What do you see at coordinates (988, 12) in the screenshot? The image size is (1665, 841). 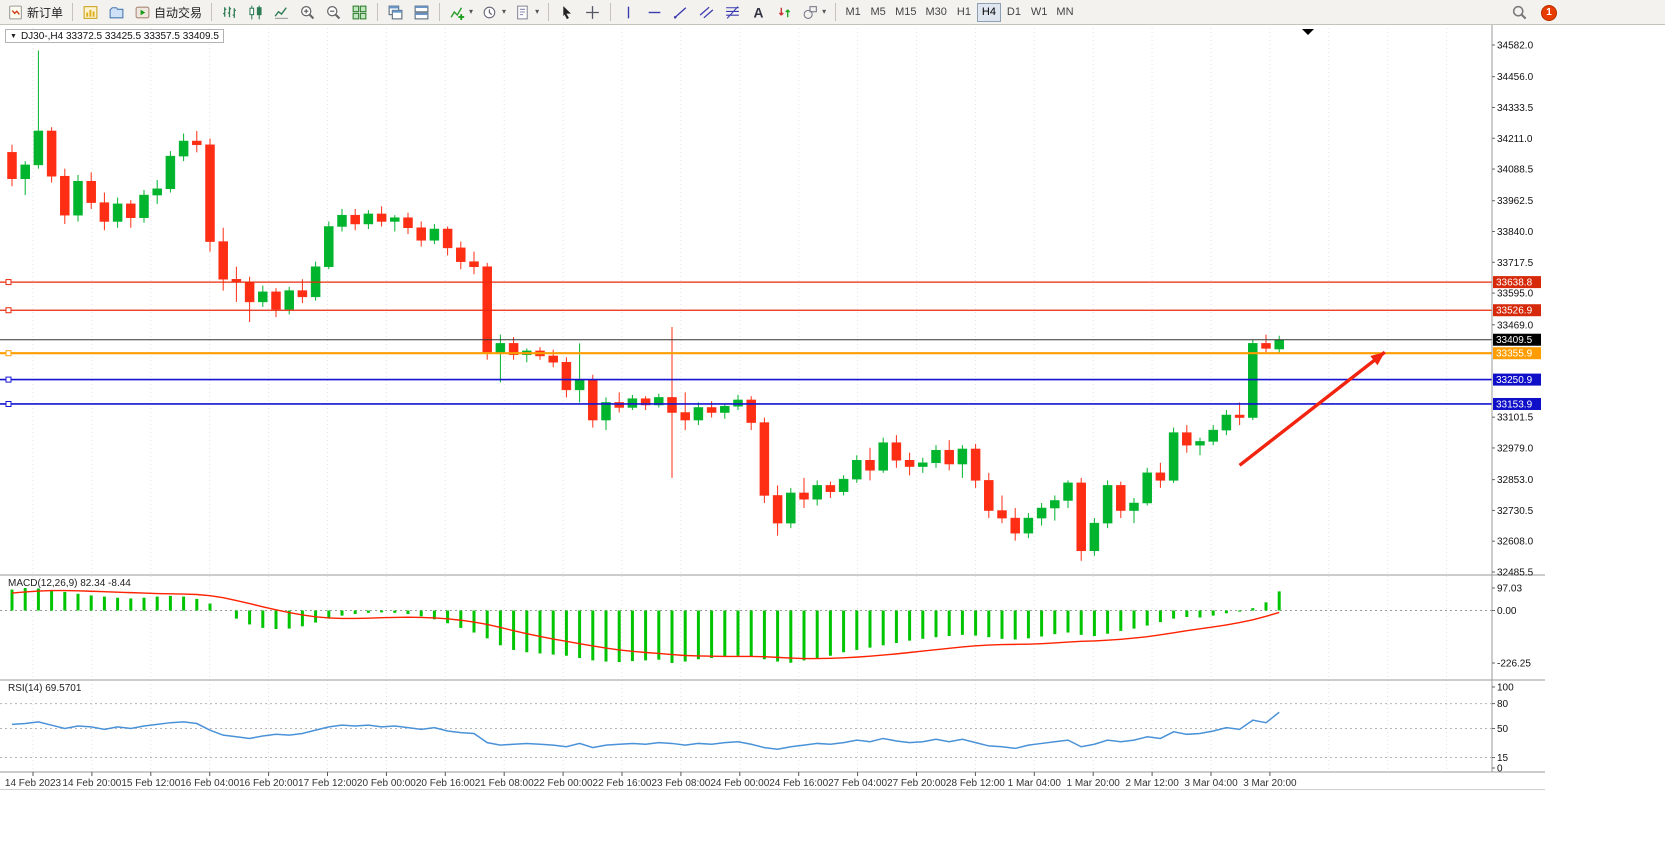 I see `timeframe-h4-button: H4` at bounding box center [988, 12].